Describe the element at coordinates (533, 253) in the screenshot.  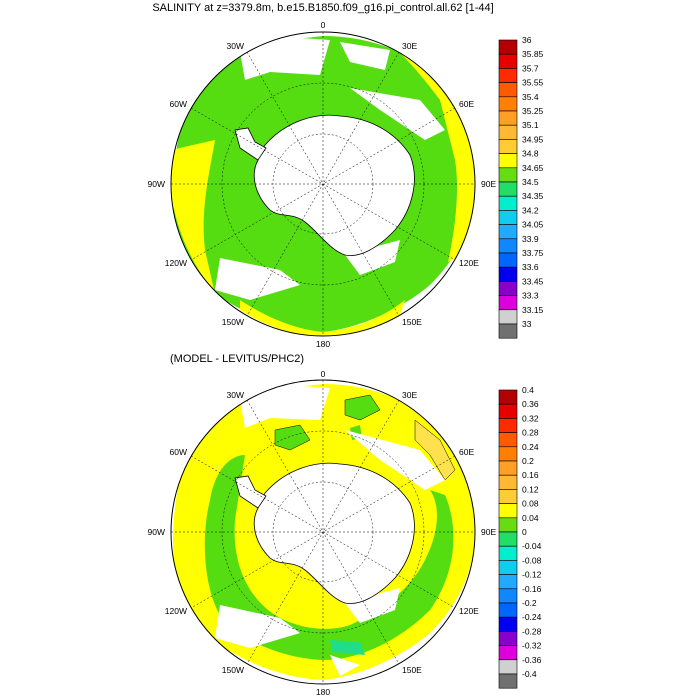
I see `colorbar-label: 33.75` at that location.